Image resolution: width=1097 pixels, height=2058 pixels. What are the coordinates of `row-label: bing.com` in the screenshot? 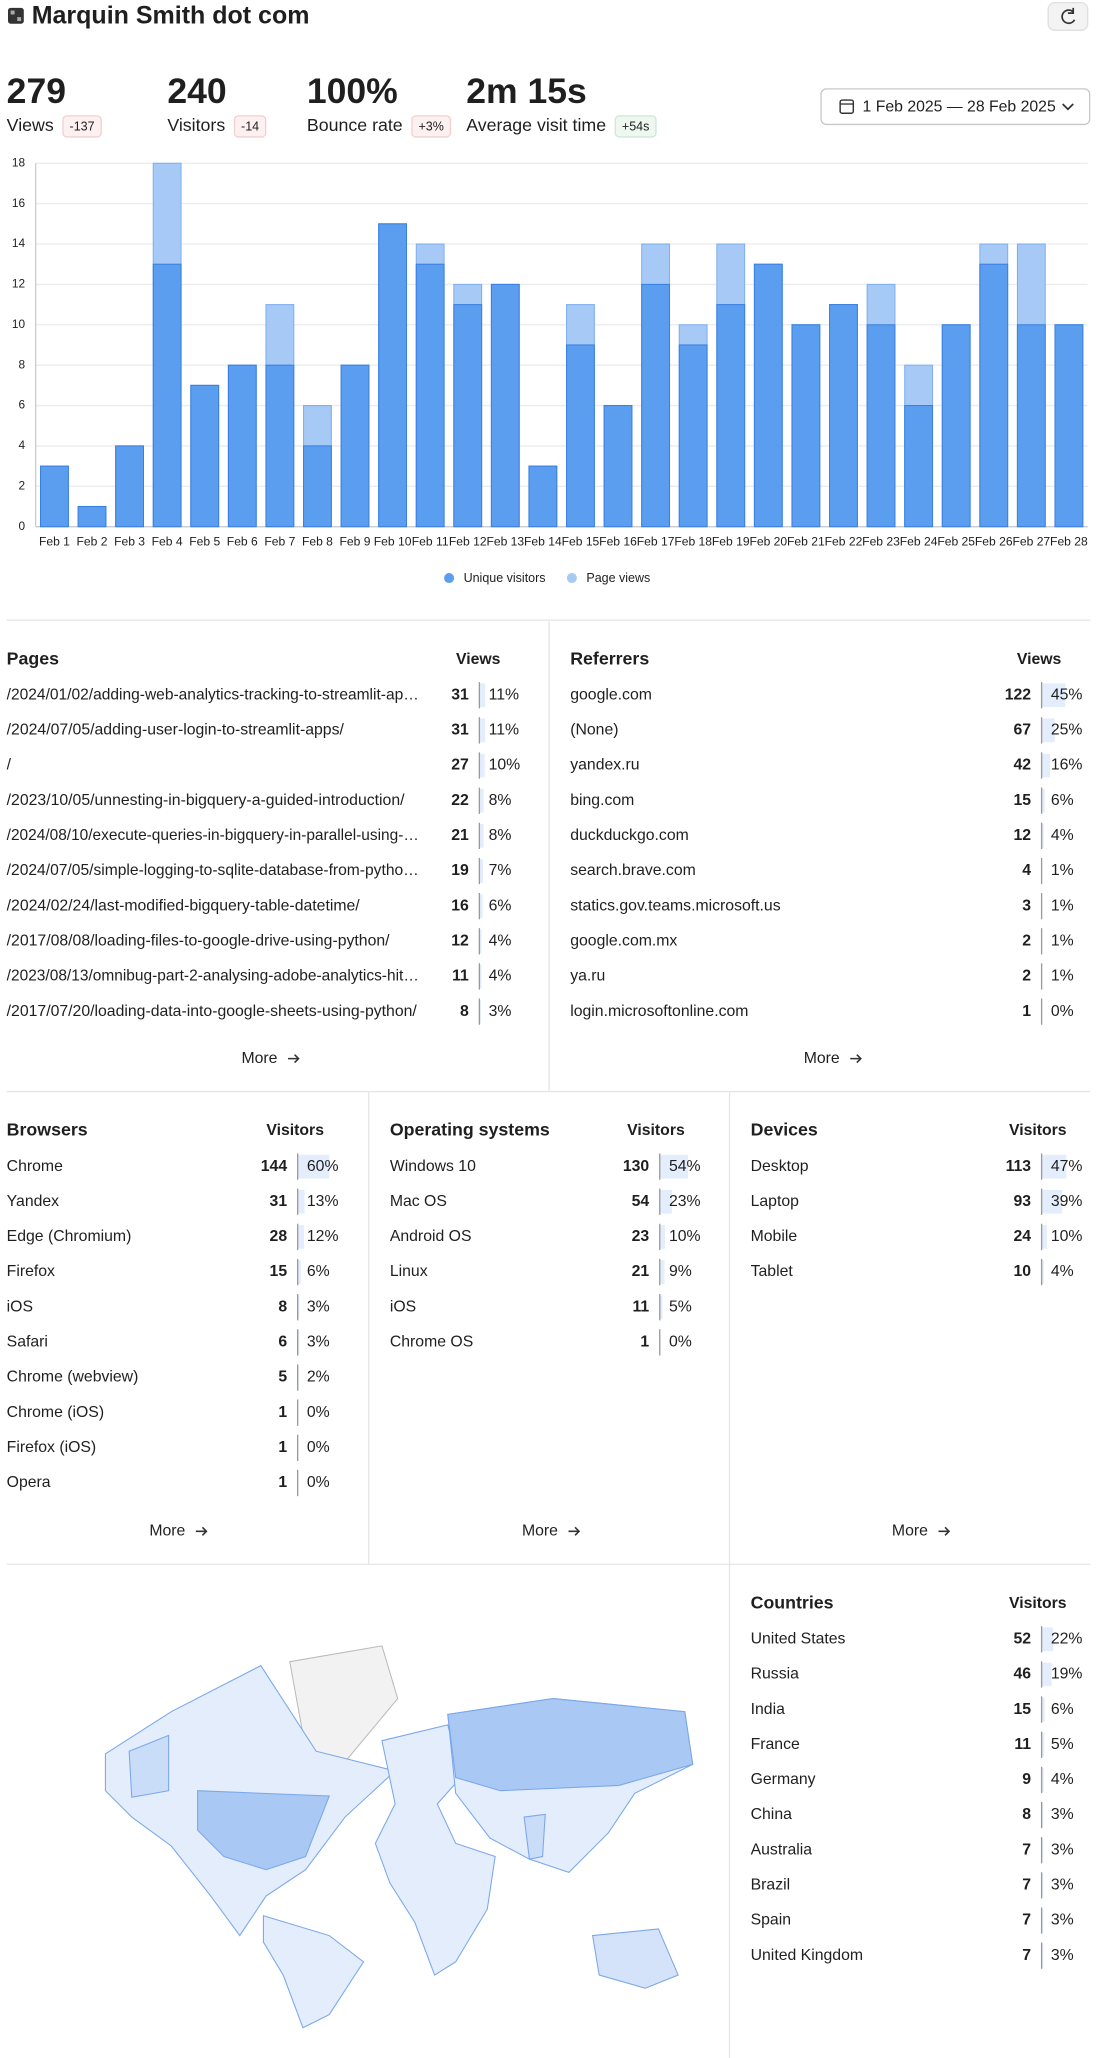 It's located at (602, 800).